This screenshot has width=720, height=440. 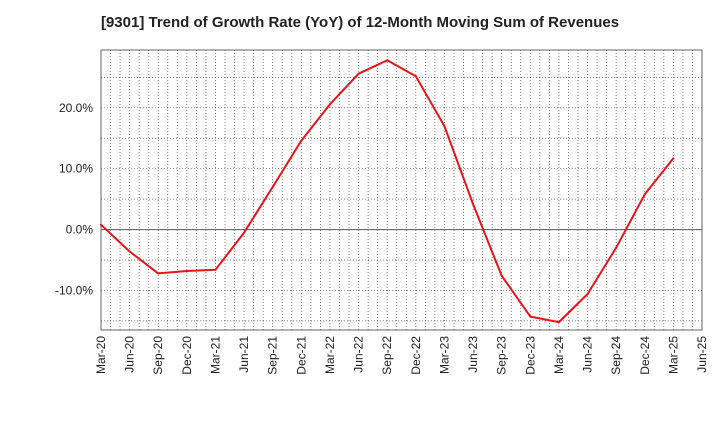 What do you see at coordinates (215, 355) in the screenshot?
I see `x-tick-label: Mar-21` at bounding box center [215, 355].